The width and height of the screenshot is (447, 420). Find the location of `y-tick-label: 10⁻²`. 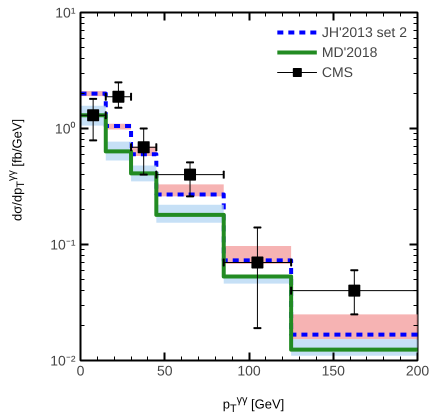

y-tick-label: 10⁻² is located at coordinates (63, 360).